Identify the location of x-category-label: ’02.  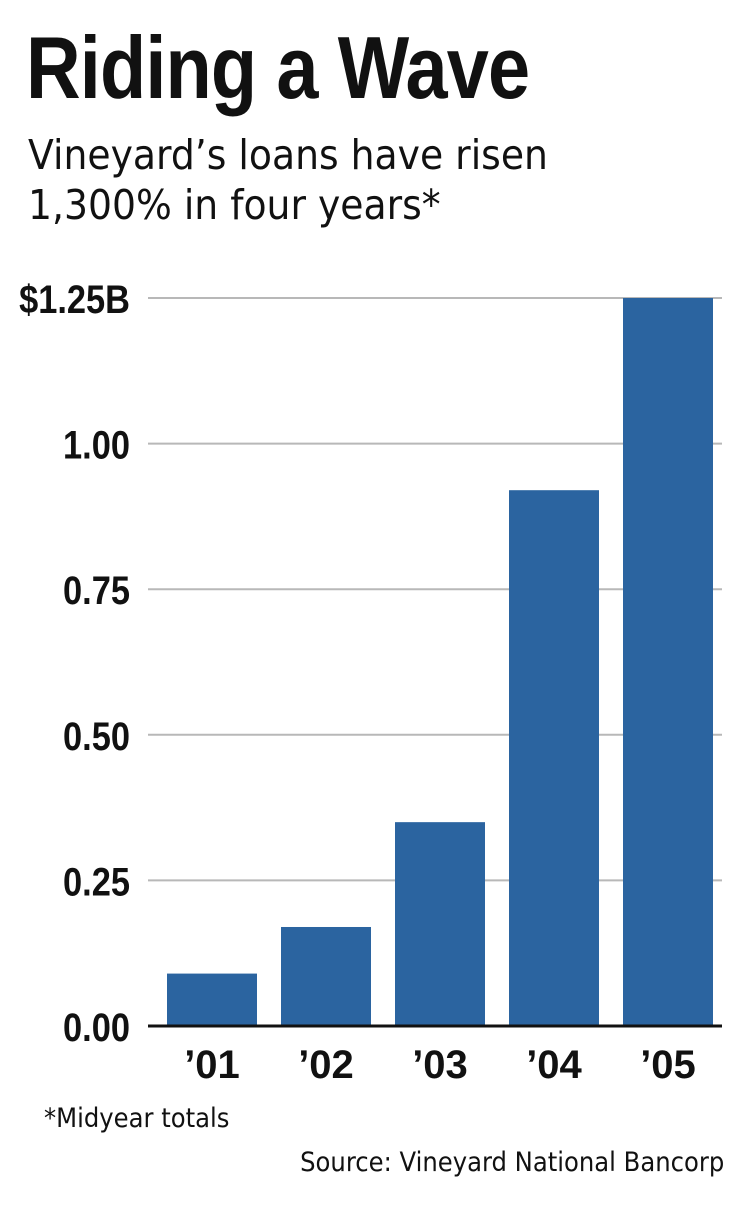
(326, 1065).